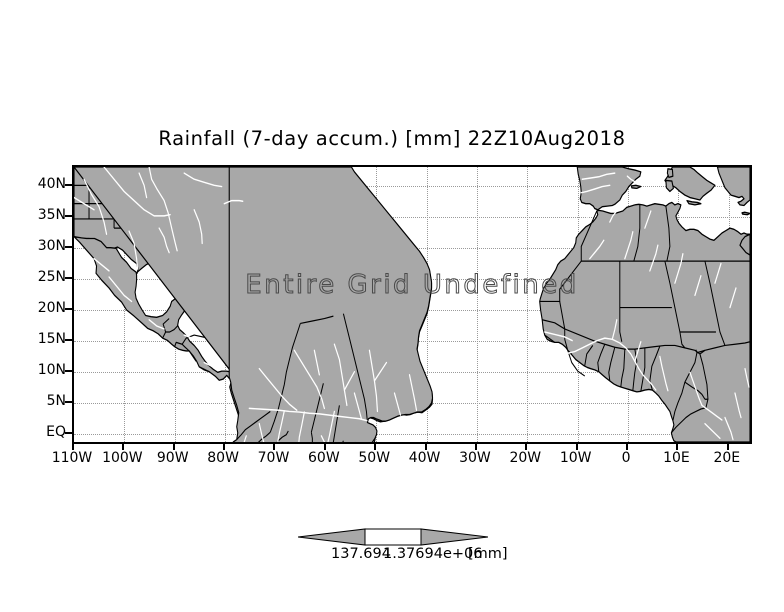 The width and height of the screenshot is (784, 612). What do you see at coordinates (374, 458) in the screenshot?
I see `xtick-label: 50W` at bounding box center [374, 458].